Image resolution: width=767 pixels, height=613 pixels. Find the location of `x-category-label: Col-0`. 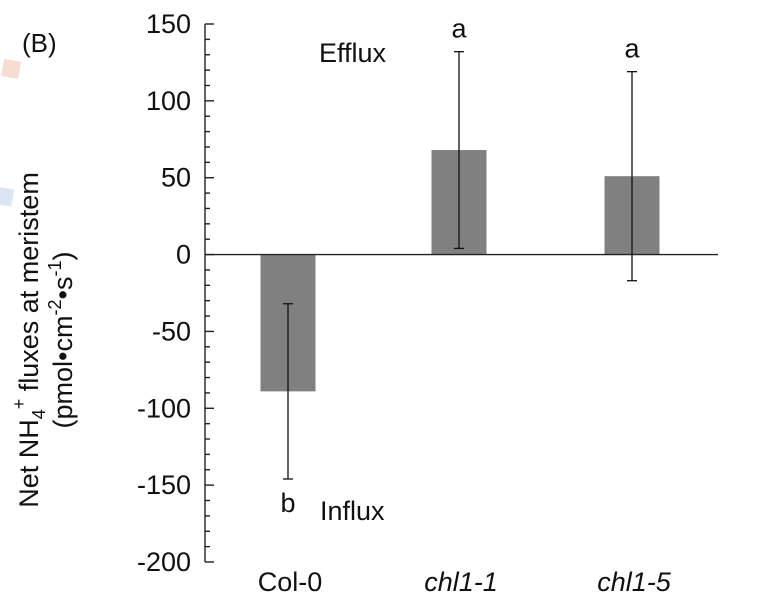

x-category-label: Col-0 is located at coordinates (290, 582).